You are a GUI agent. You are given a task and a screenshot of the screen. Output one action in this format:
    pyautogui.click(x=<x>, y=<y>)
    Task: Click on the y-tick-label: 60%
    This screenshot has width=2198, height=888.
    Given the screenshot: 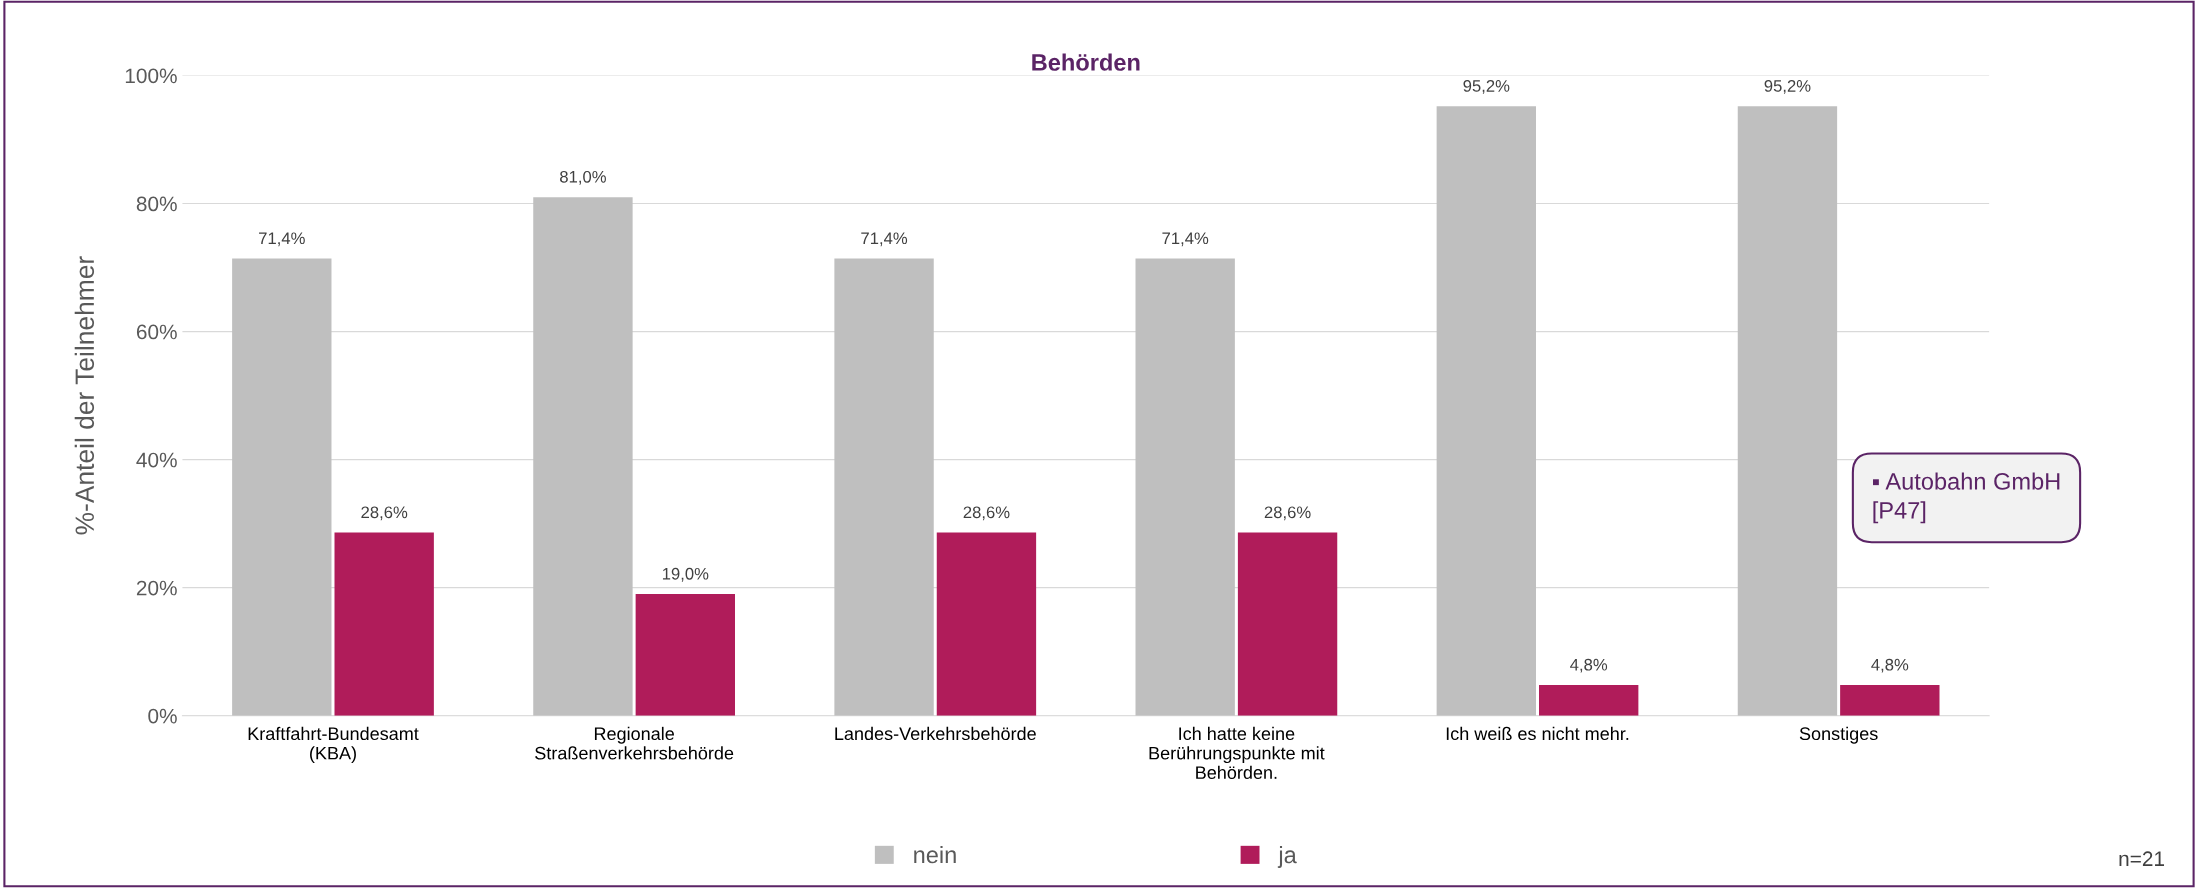 What is the action you would take?
    pyautogui.click(x=156, y=332)
    